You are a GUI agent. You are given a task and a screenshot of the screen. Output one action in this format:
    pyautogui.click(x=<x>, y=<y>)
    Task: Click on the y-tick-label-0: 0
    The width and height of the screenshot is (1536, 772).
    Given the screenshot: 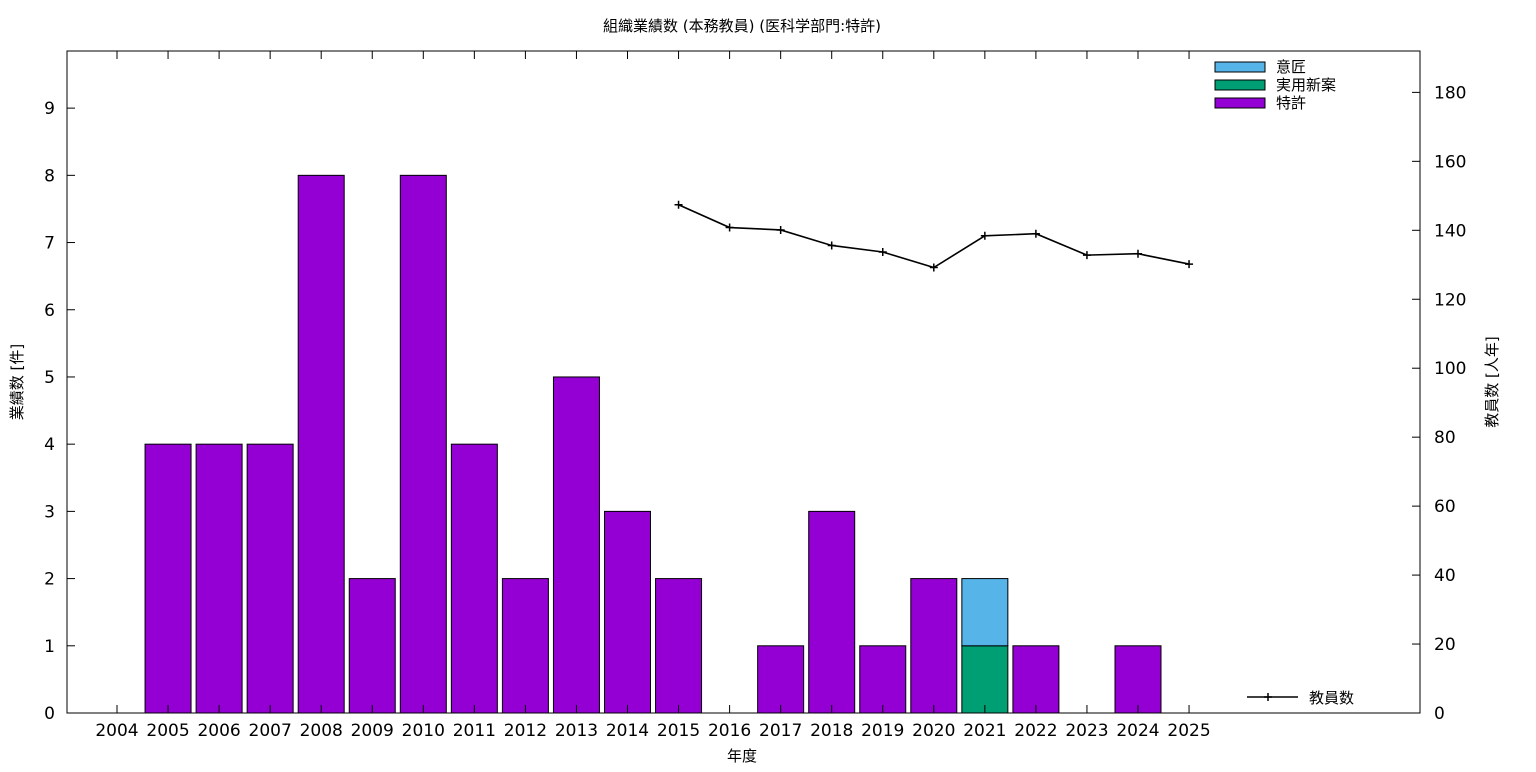 What is the action you would take?
    pyautogui.click(x=49, y=714)
    